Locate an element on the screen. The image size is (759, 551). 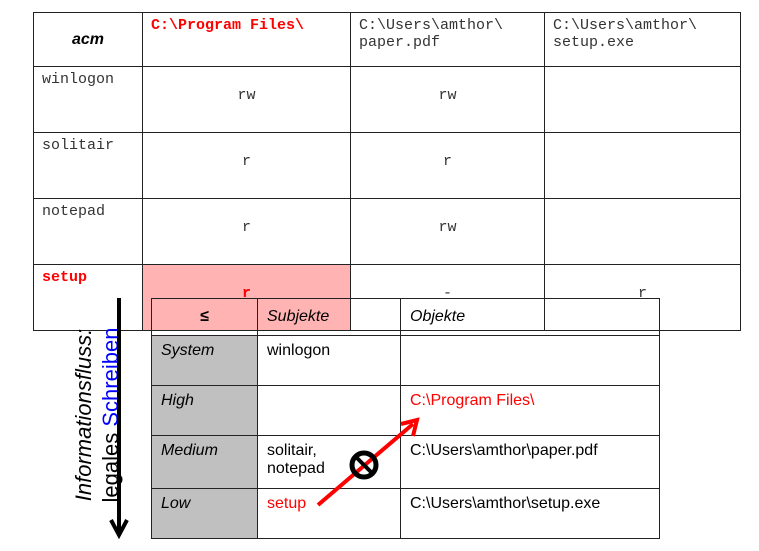
level-label: Low is located at coordinates (204, 513).